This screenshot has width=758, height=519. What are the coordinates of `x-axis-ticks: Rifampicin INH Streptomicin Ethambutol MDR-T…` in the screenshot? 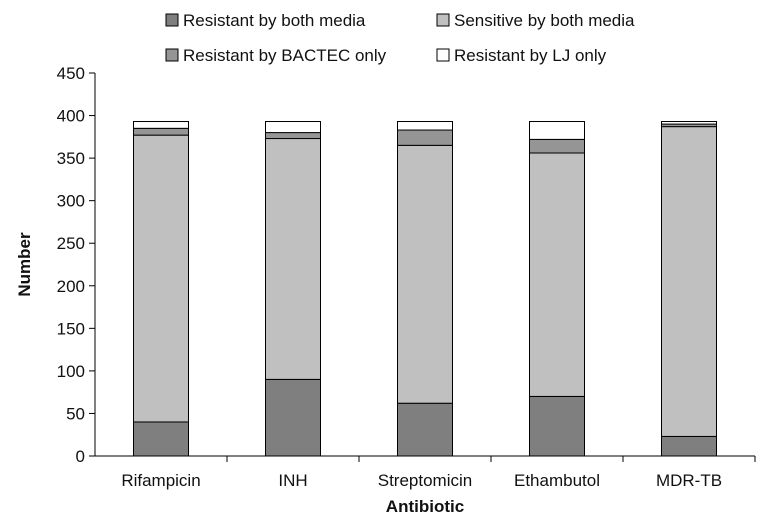 It's located at (438, 473).